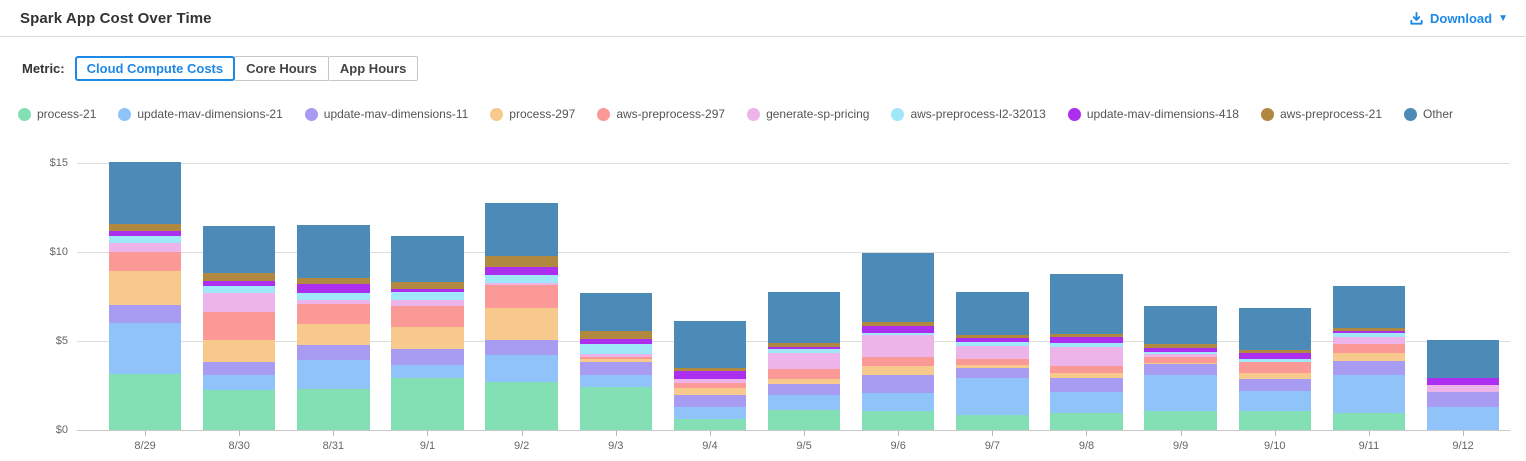 Image resolution: width=1526 pixels, height=461 pixels. What do you see at coordinates (1153, 114) in the screenshot?
I see `legend-item: update-mav-dimensions-418` at bounding box center [1153, 114].